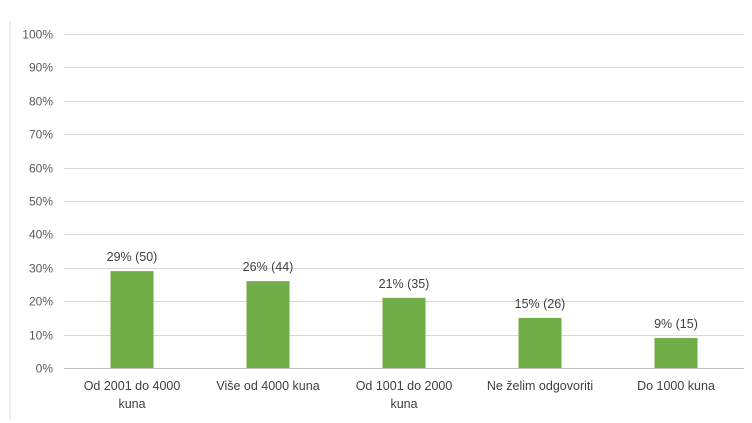  I want to click on data-label: 21% (35), so click(404, 284).